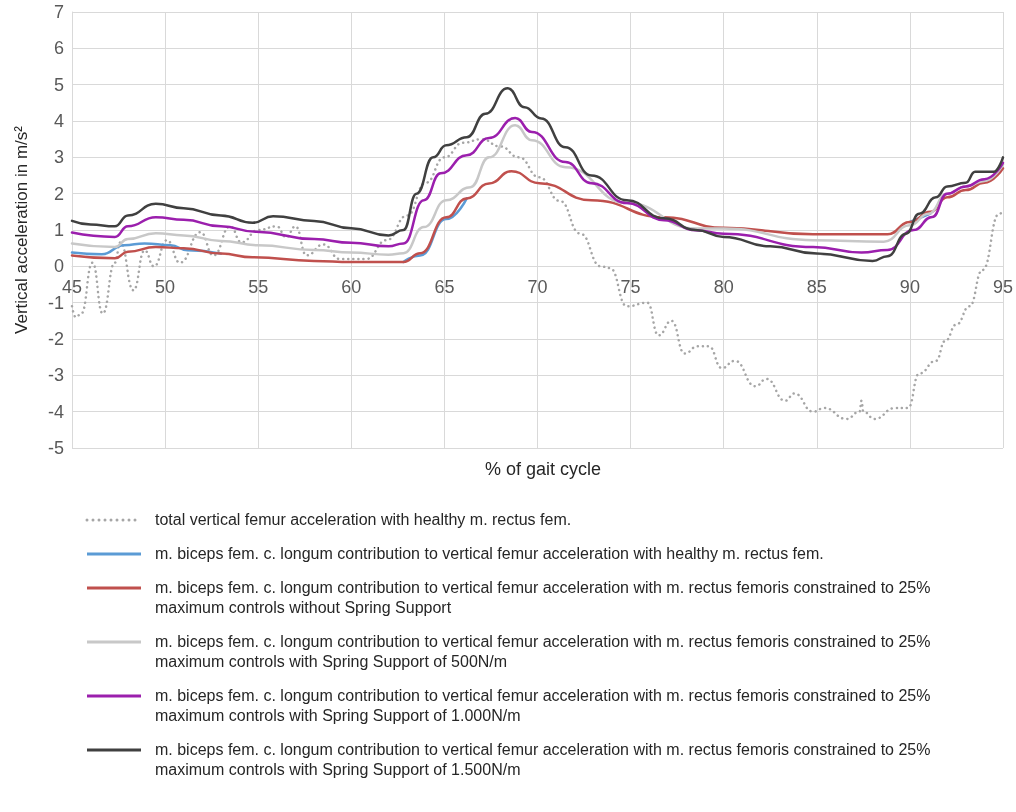  What do you see at coordinates (444, 287) in the screenshot?
I see `x-tick-label: 65` at bounding box center [444, 287].